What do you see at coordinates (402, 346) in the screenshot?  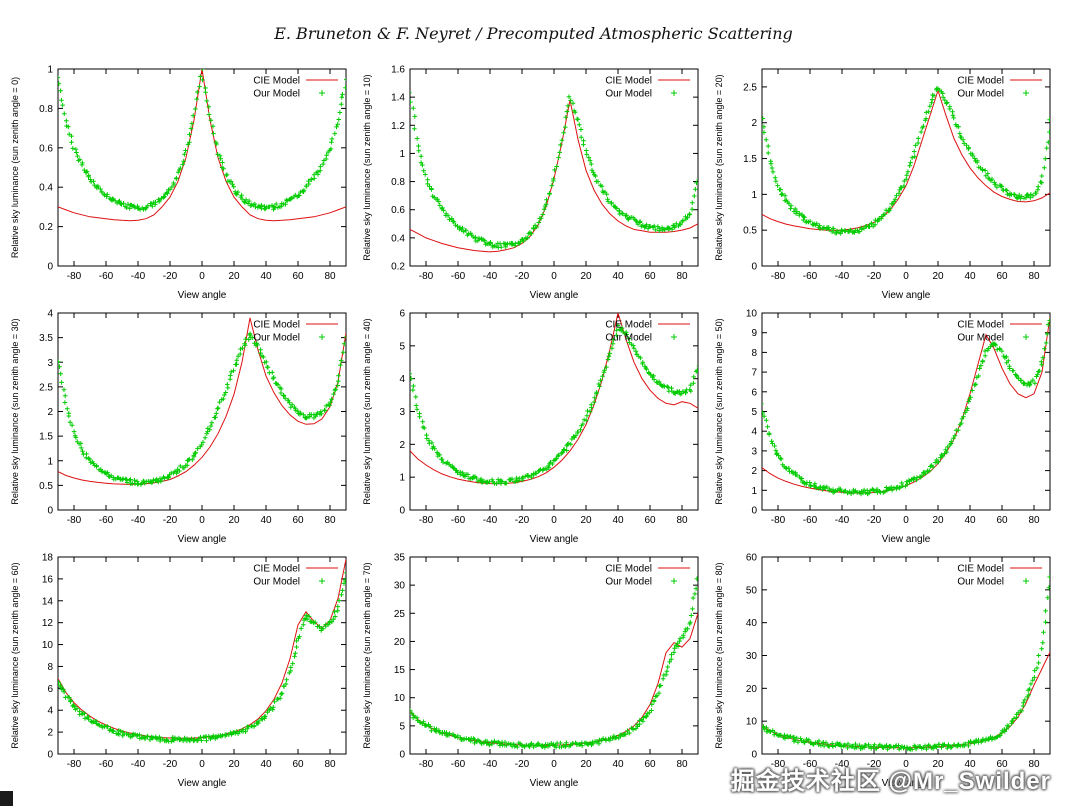 I see `y-tick-label: 5` at bounding box center [402, 346].